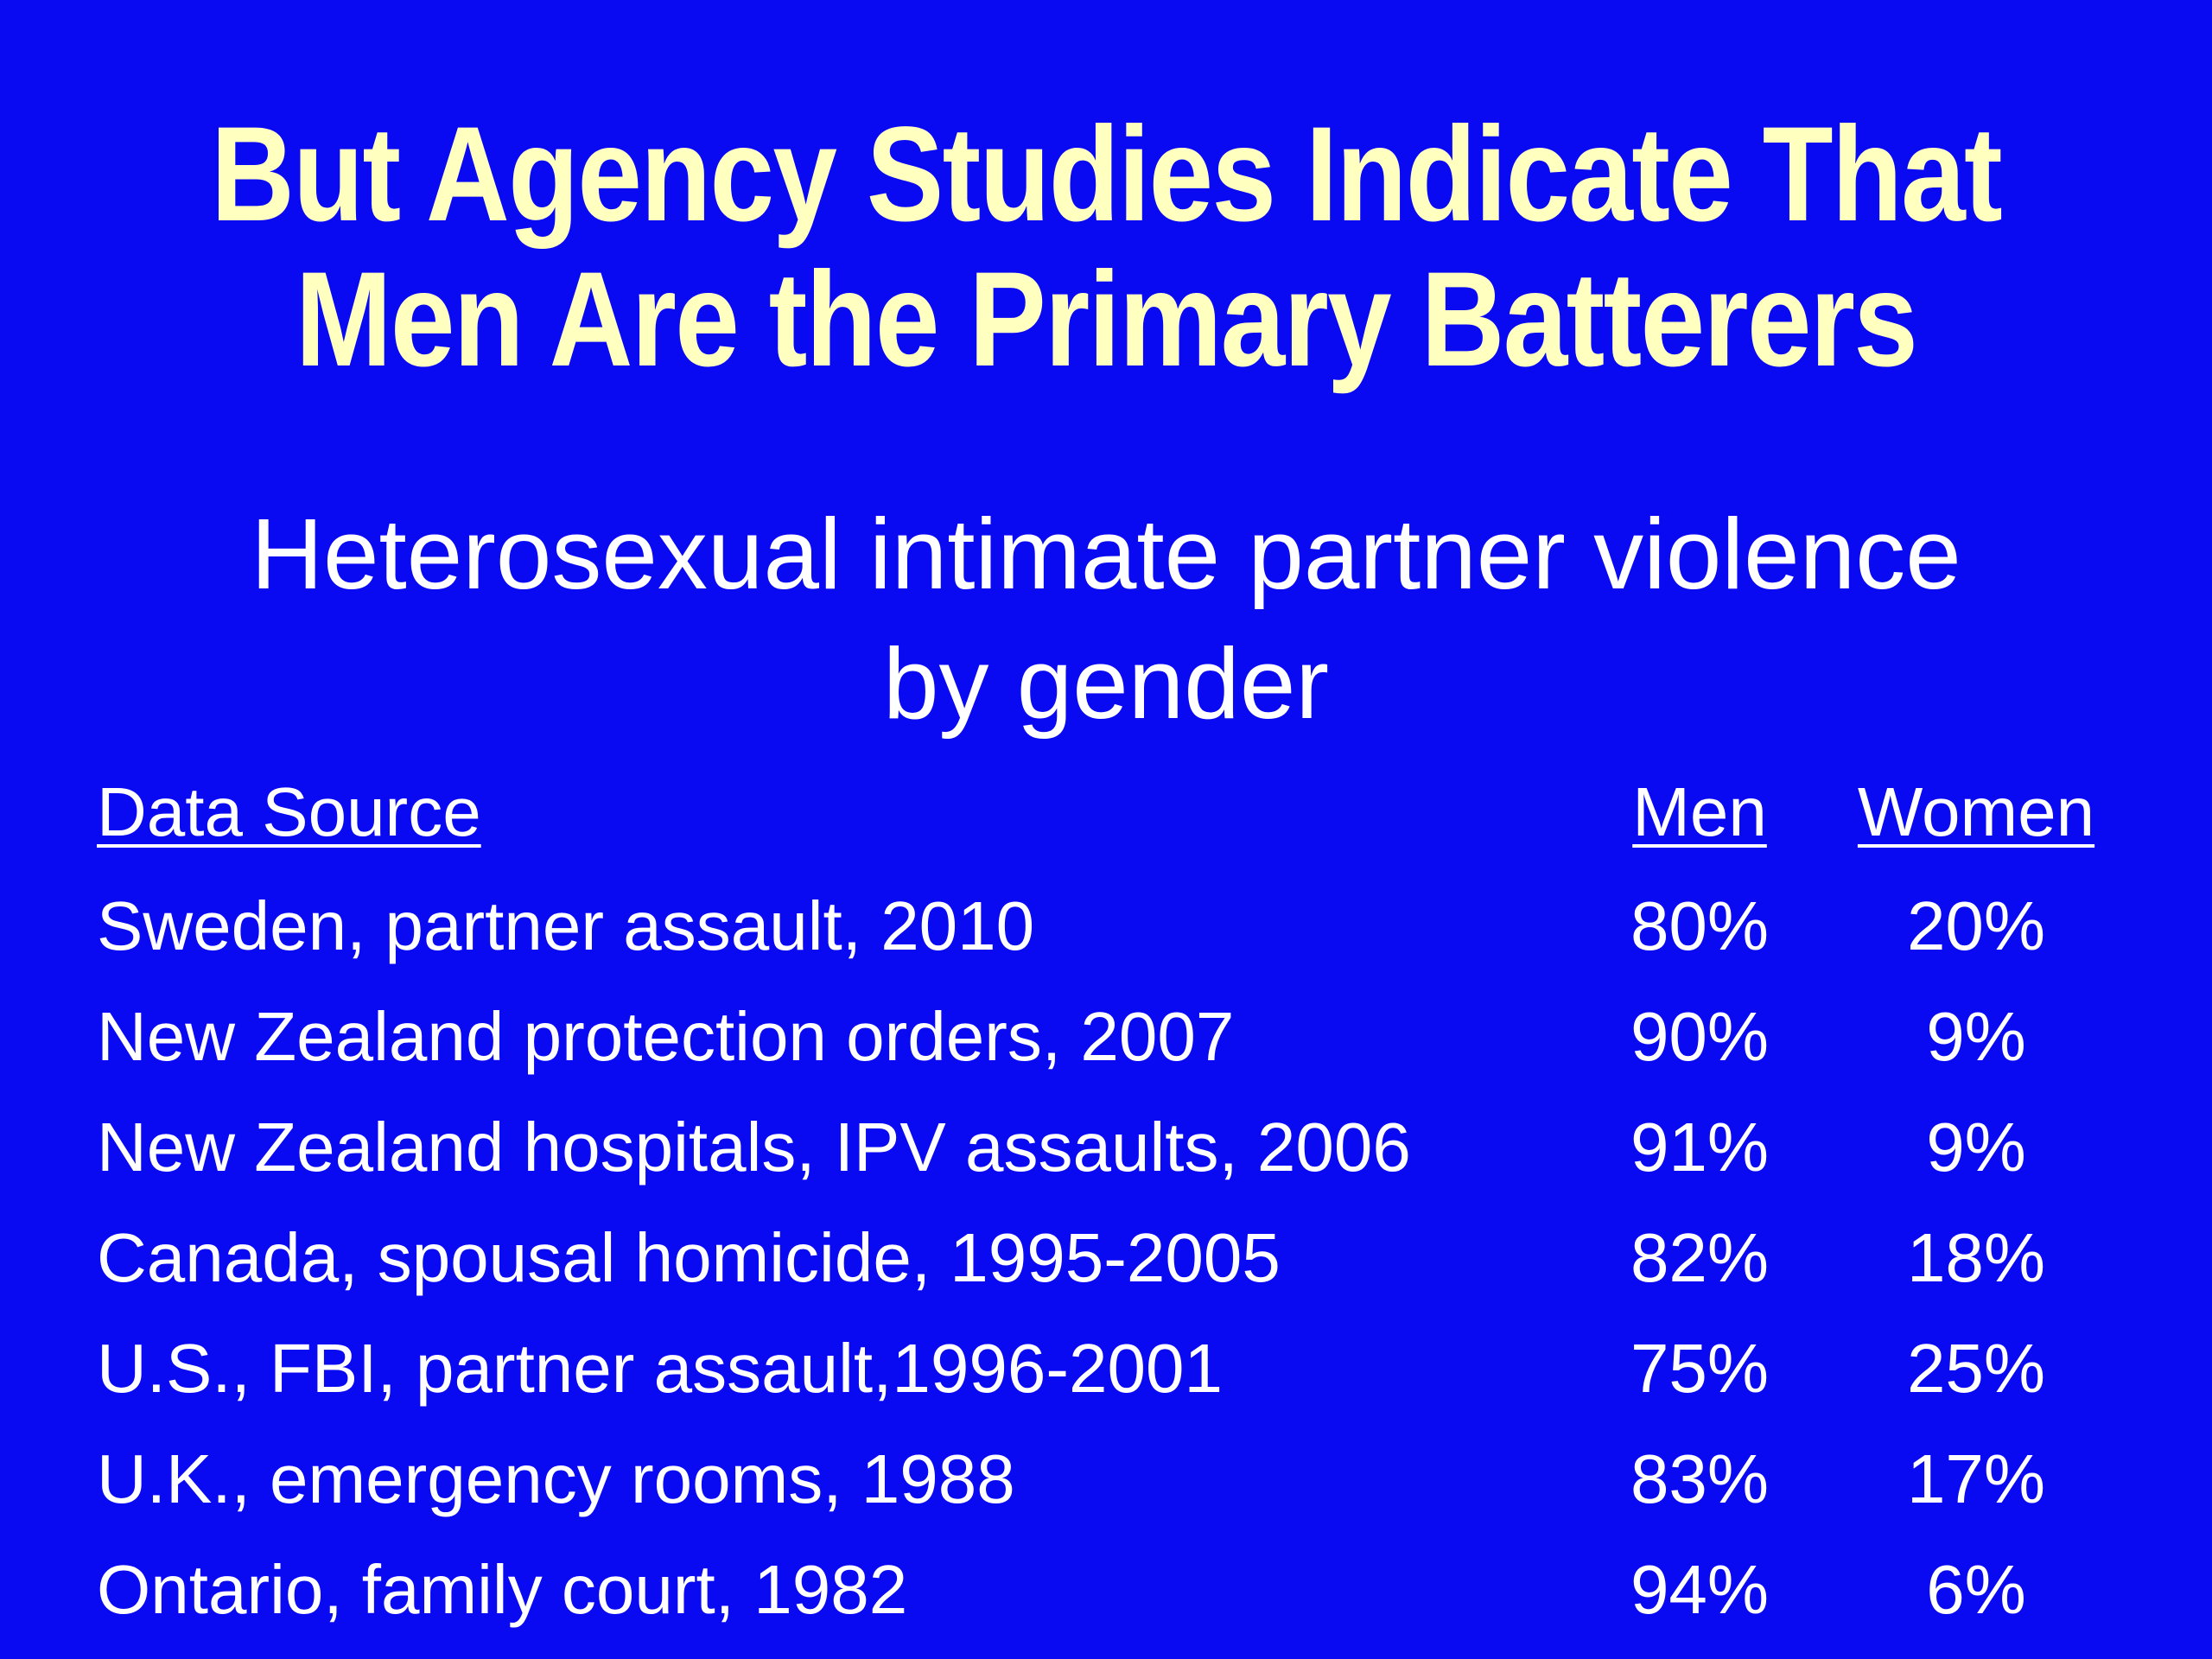  What do you see at coordinates (1106, 683) in the screenshot?
I see `slide-subtitle-line-2: by gender` at bounding box center [1106, 683].